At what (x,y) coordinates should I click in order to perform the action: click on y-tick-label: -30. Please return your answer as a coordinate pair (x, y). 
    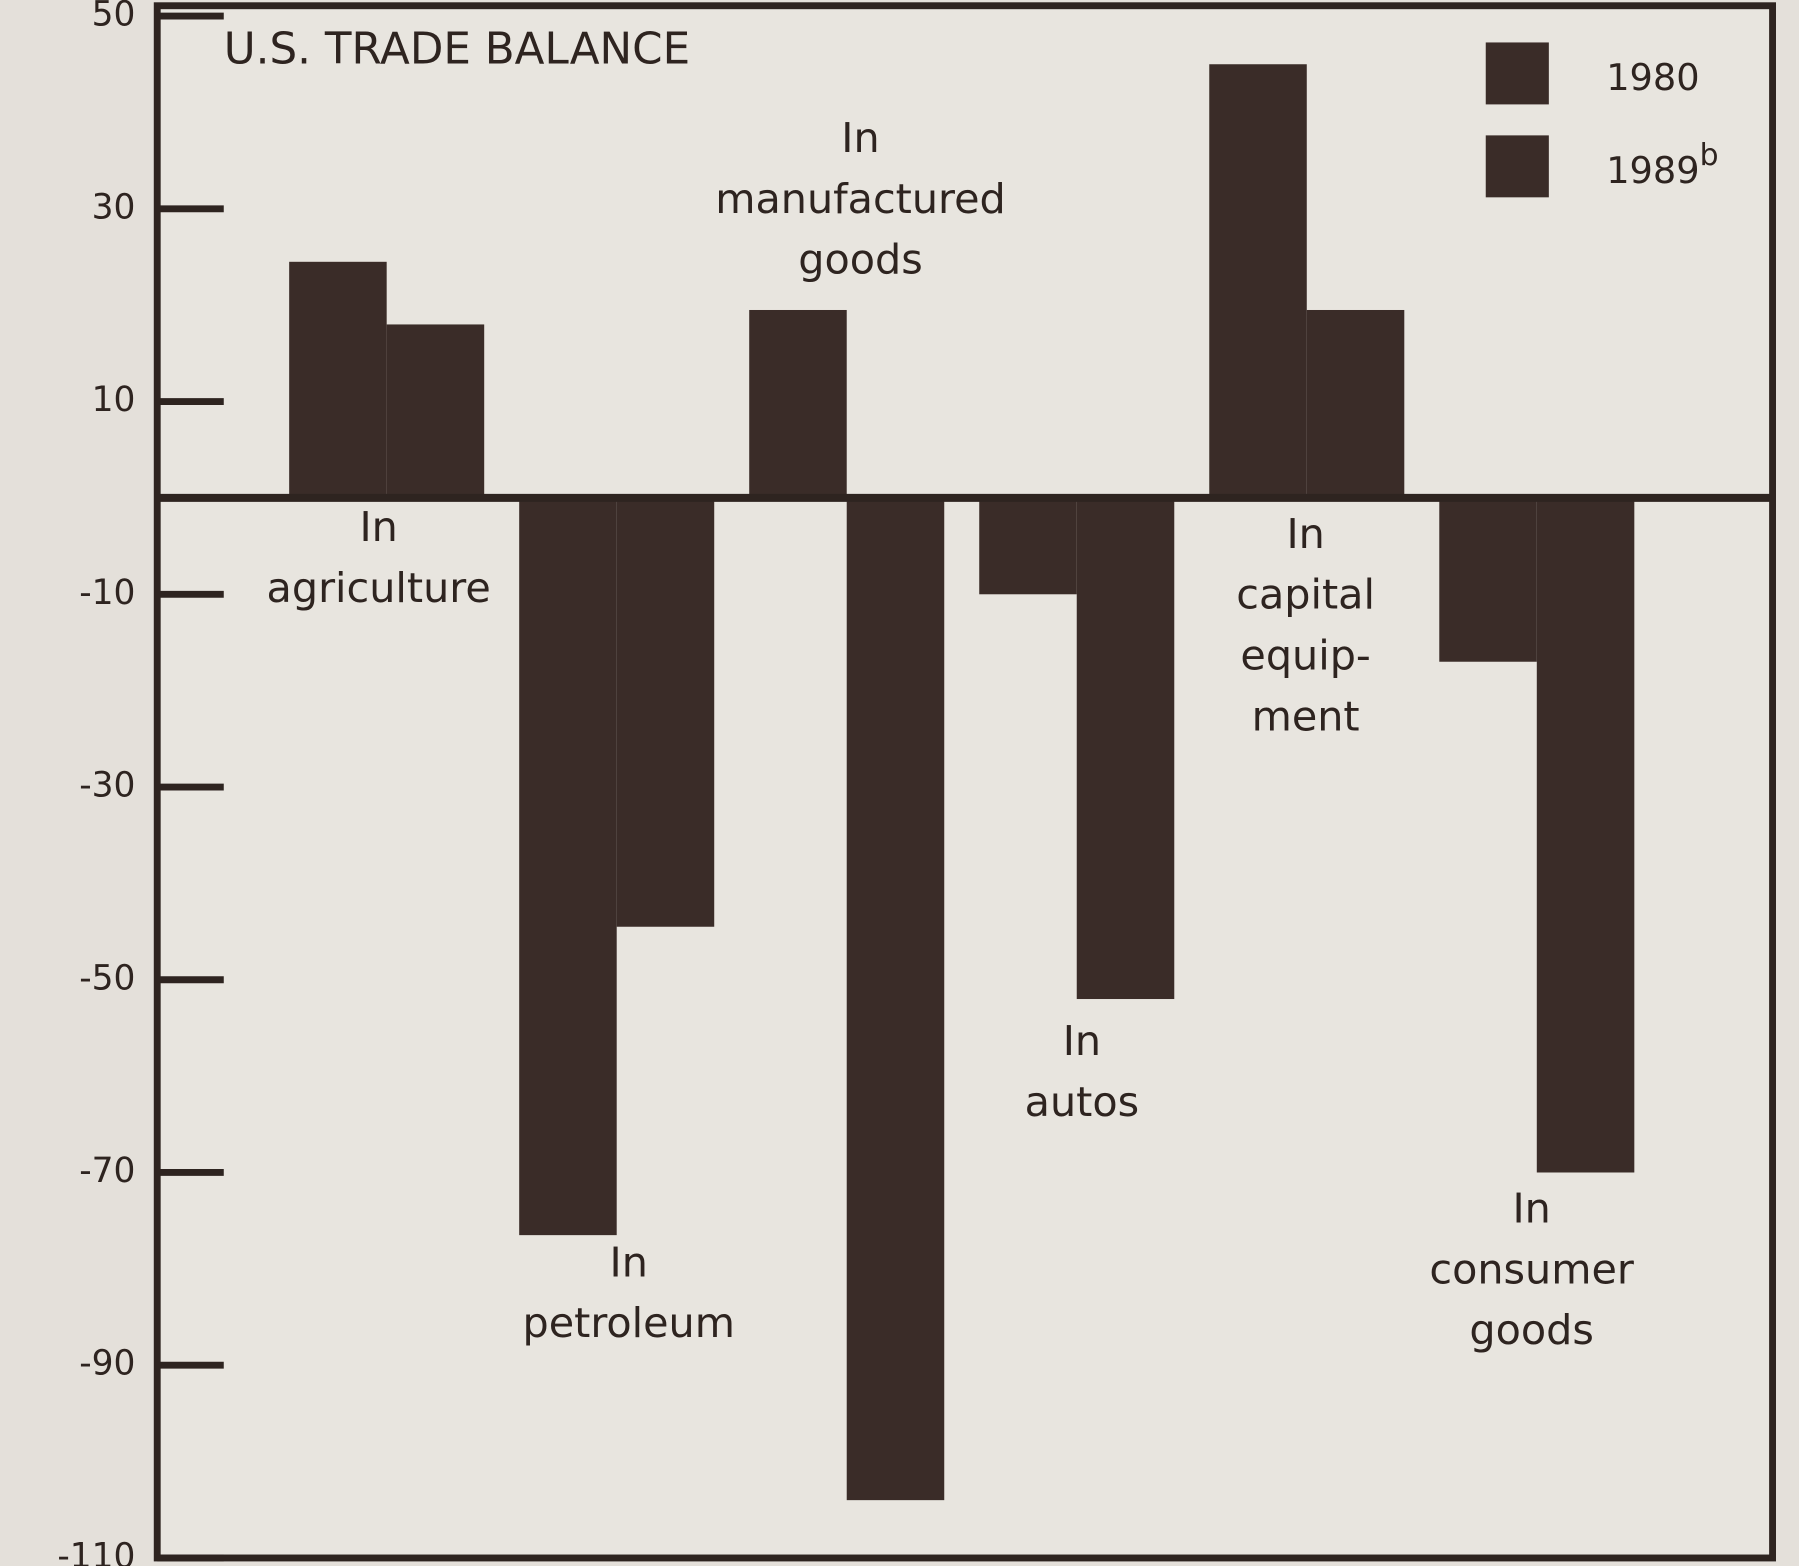
    Looking at the image, I should click on (107, 786).